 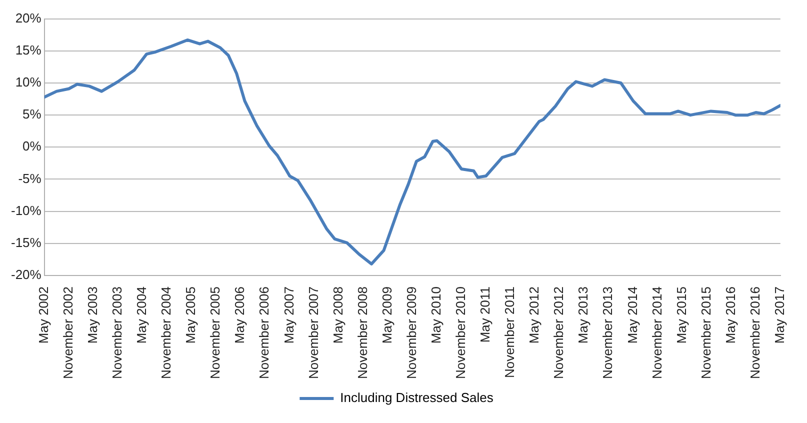 What do you see at coordinates (730, 315) in the screenshot?
I see `x-tick-label: May 2016` at bounding box center [730, 315].